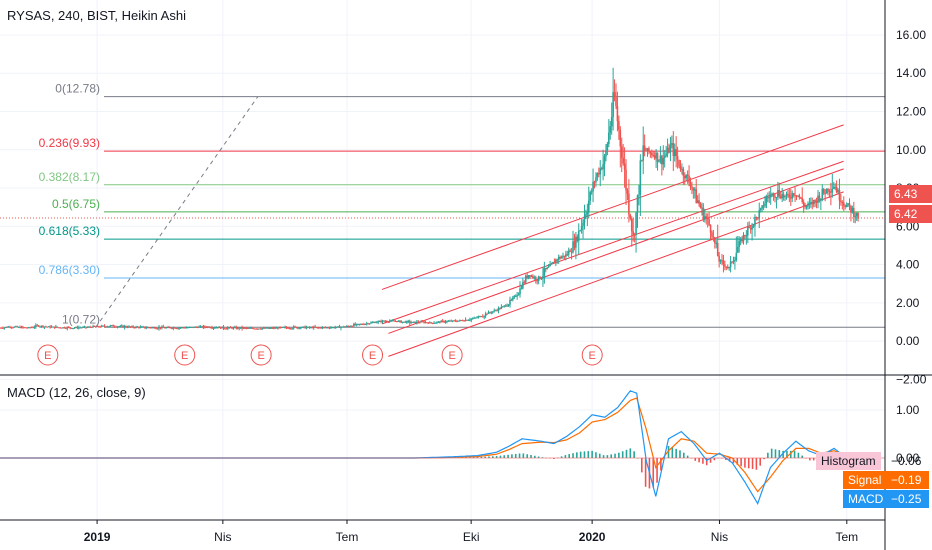  I want to click on price-axis-tick: 14.00, so click(911, 73).